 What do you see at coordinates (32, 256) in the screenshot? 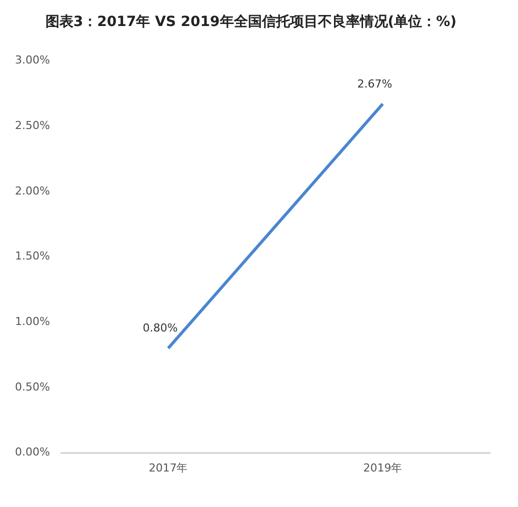
I see `y-tick-label: 1.50%` at bounding box center [32, 256].